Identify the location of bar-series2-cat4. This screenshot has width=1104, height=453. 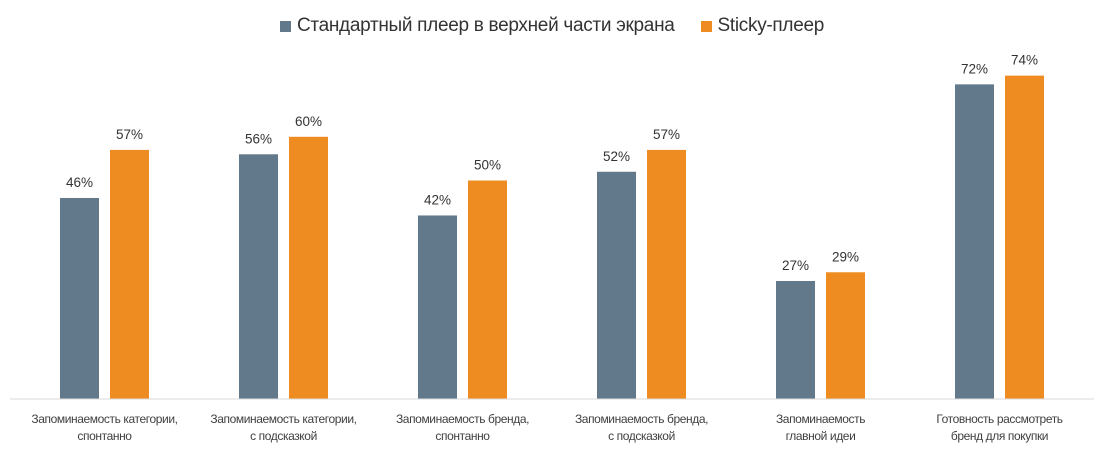
(666, 274).